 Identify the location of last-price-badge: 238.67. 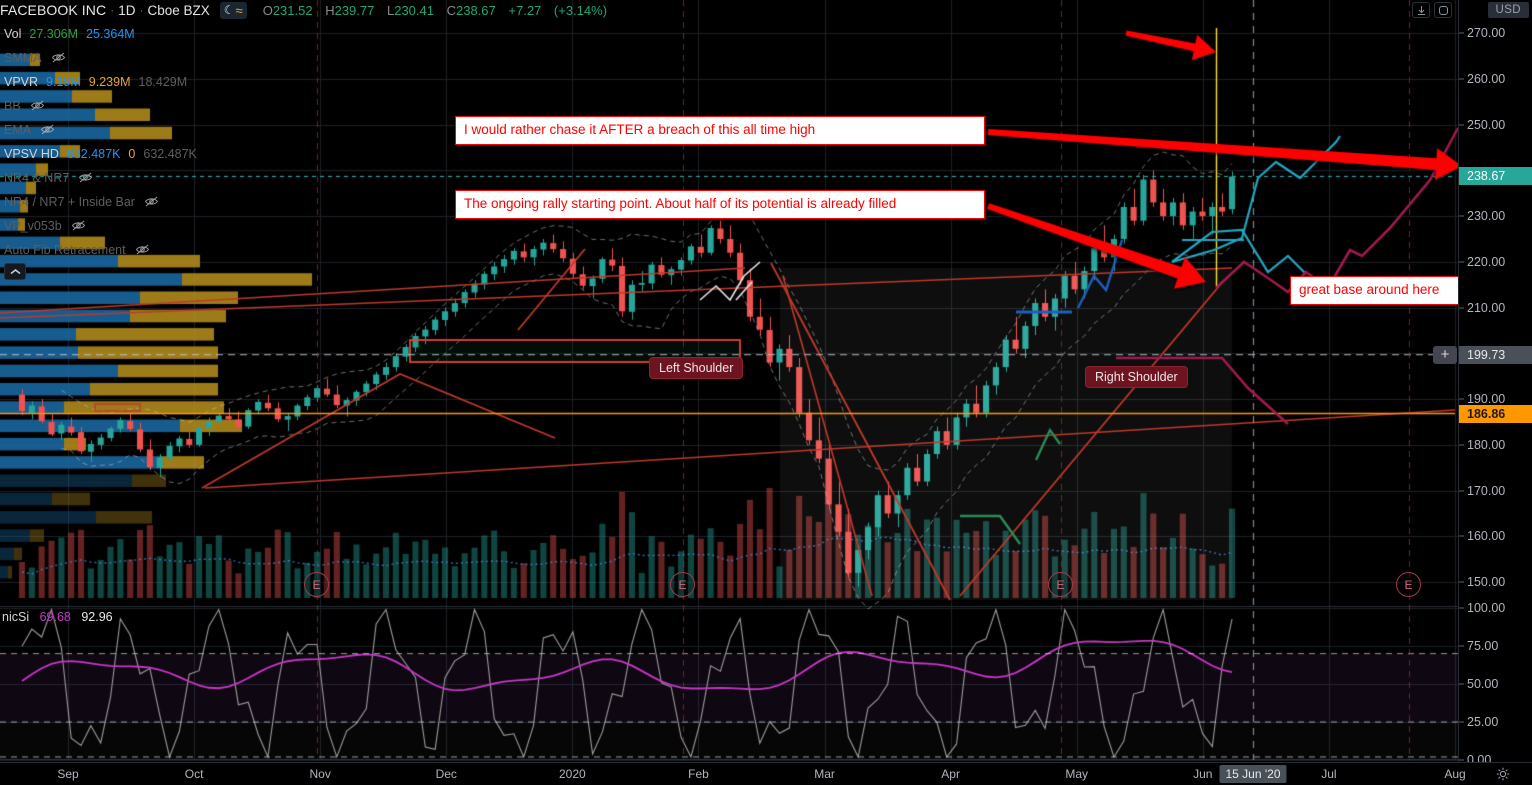
(1495, 176).